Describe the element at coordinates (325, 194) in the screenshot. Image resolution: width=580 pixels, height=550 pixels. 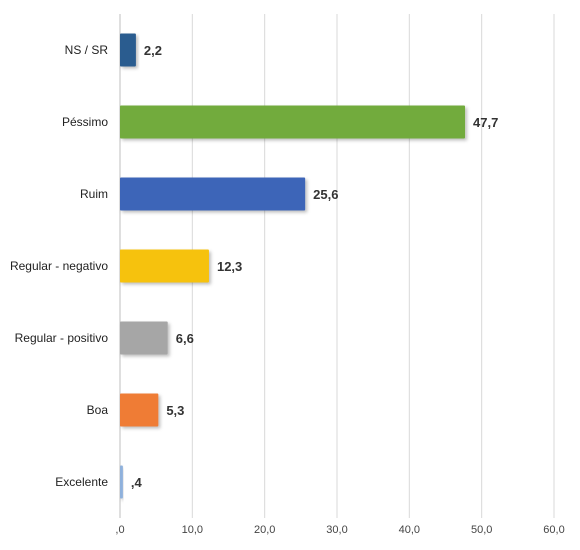
I see `data-label: 25,6` at that location.